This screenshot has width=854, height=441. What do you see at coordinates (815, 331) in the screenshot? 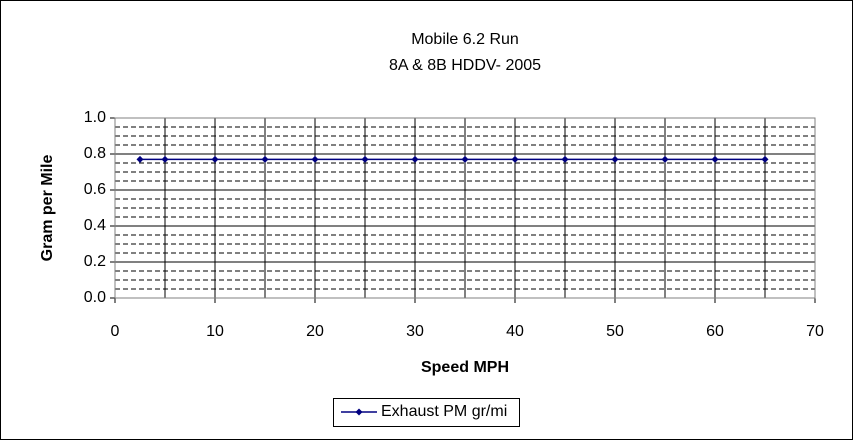
I see `x-tick-label: 70` at bounding box center [815, 331].